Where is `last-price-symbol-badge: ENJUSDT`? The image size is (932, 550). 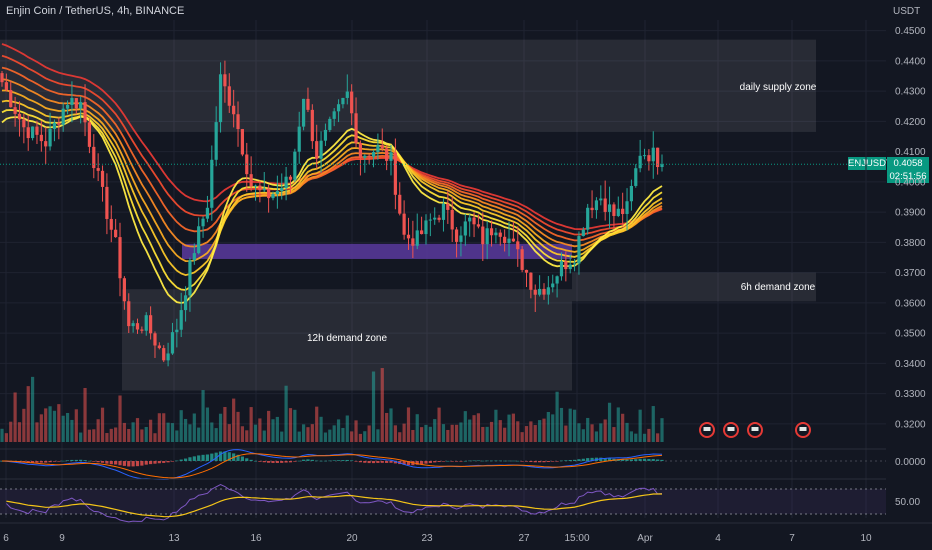 last-price-symbol-badge: ENJUSDT is located at coordinates (870, 163).